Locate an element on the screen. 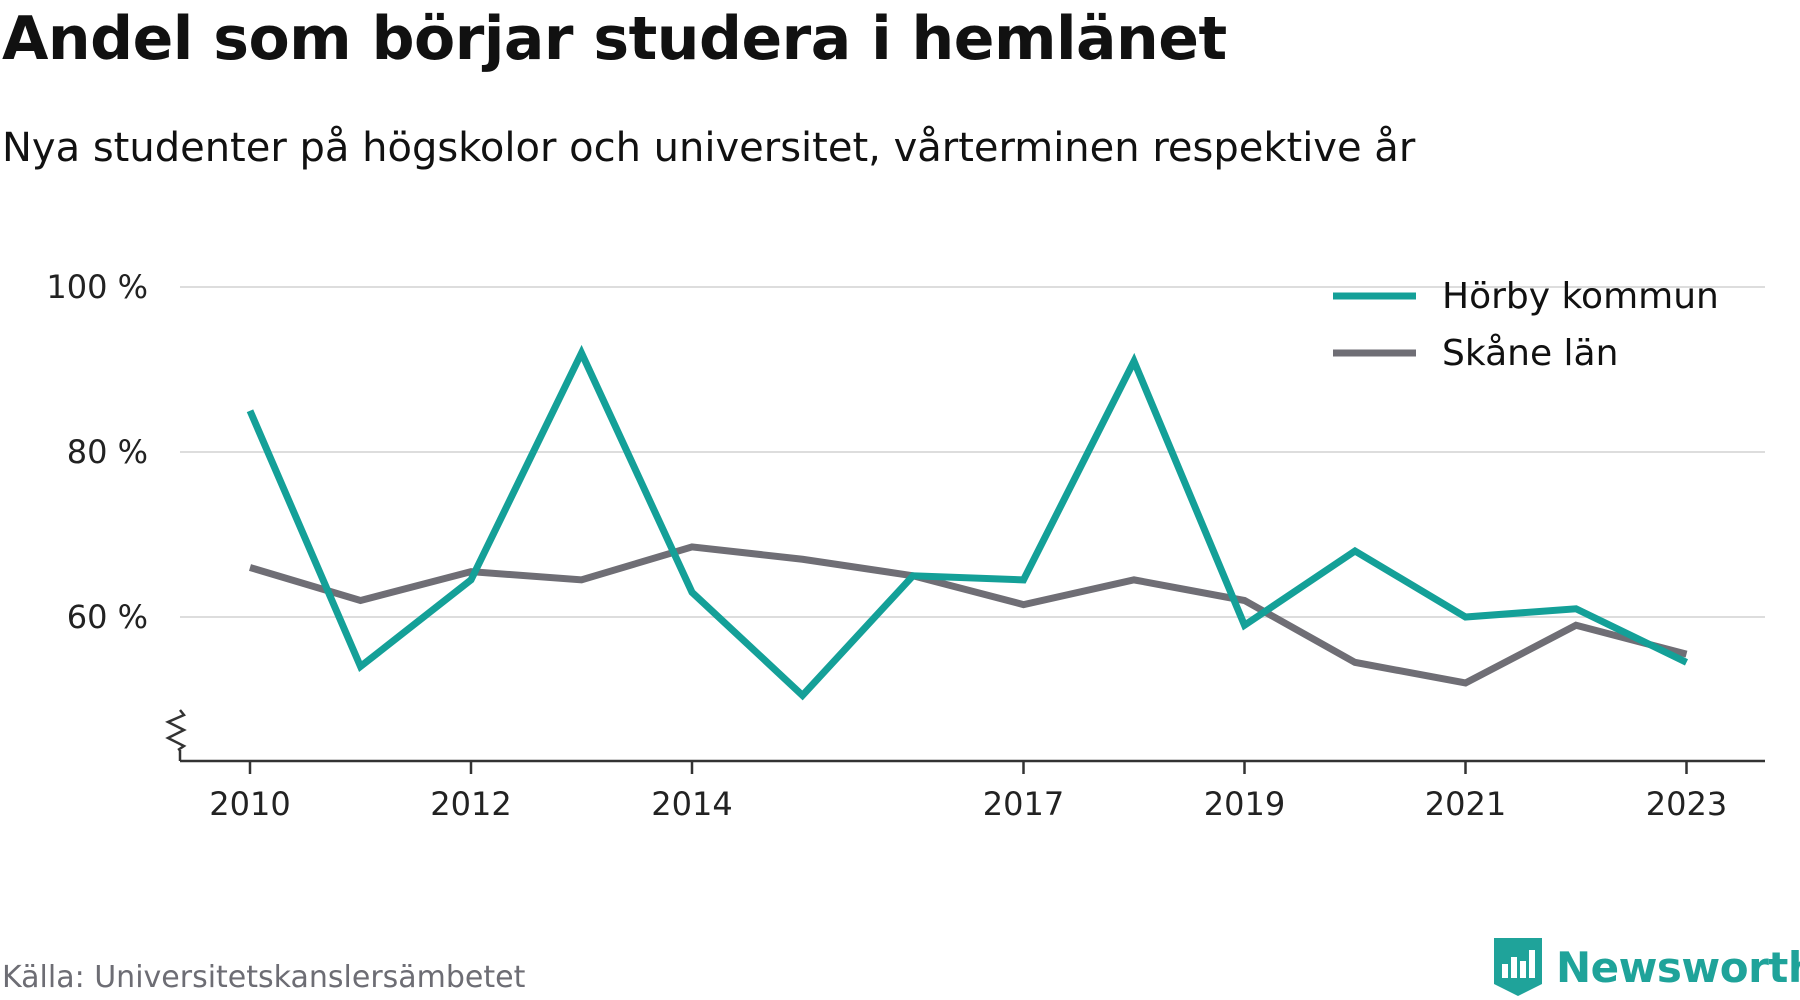 This screenshot has height=1000, width=1800. x-tick-label: 2010 is located at coordinates (249, 804).